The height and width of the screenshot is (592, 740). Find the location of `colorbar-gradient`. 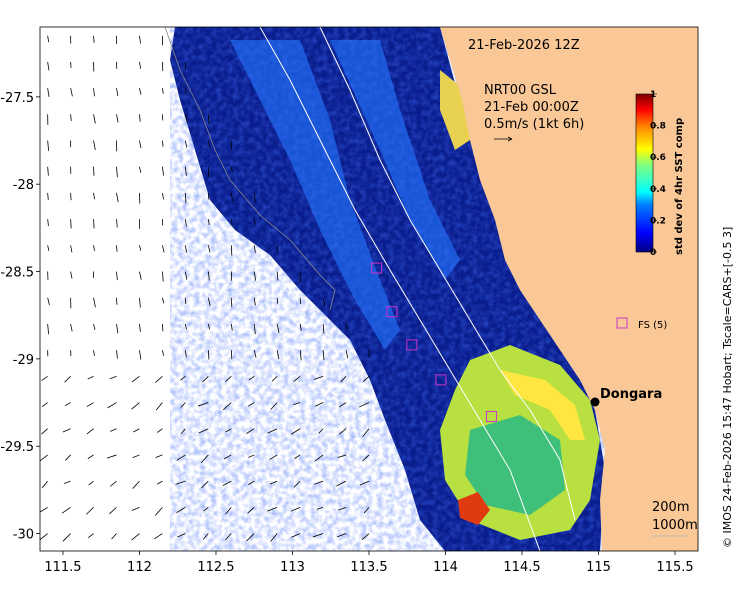

colorbar-gradient is located at coordinates (644, 173).